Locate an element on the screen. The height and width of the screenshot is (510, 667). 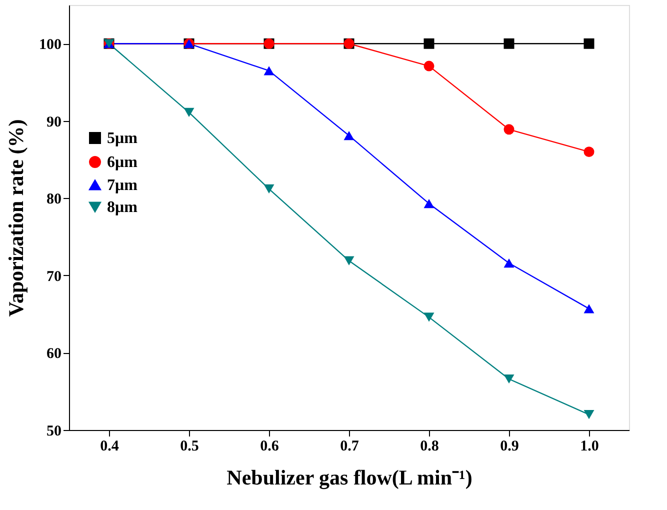
x-tick-label: 0.6 is located at coordinates (270, 446).